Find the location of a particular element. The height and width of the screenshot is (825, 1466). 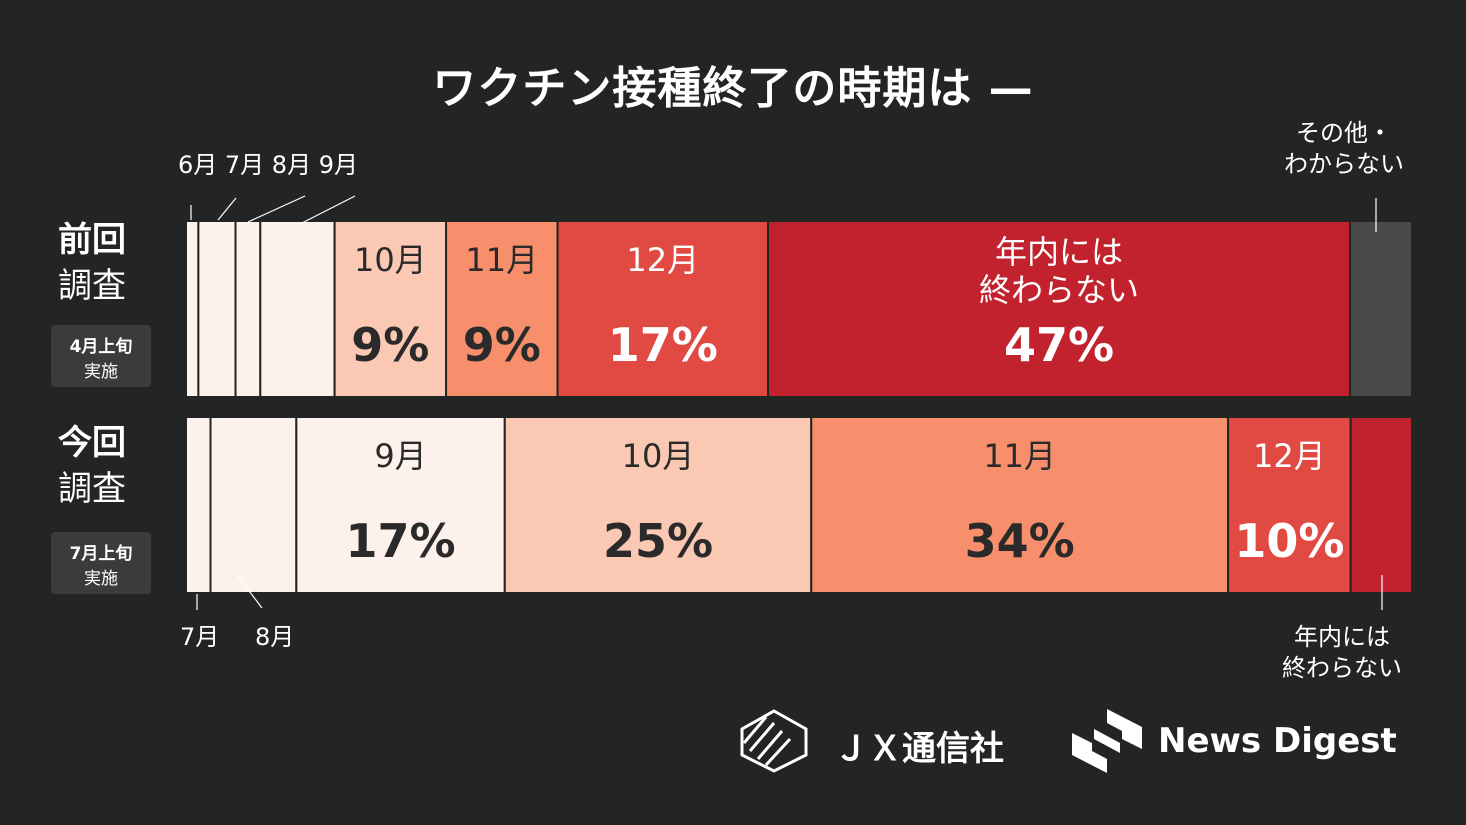

annotation-prev-small-months: 6月 7月 8月 9月 is located at coordinates (268, 165).